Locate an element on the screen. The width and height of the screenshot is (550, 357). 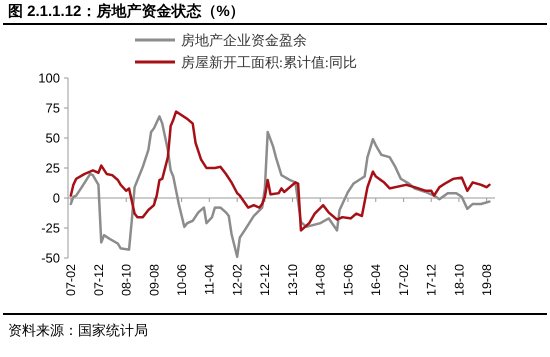
chart-title: 图 2.1.1.12：房地产资金状态（%） is located at coordinates (126, 11).